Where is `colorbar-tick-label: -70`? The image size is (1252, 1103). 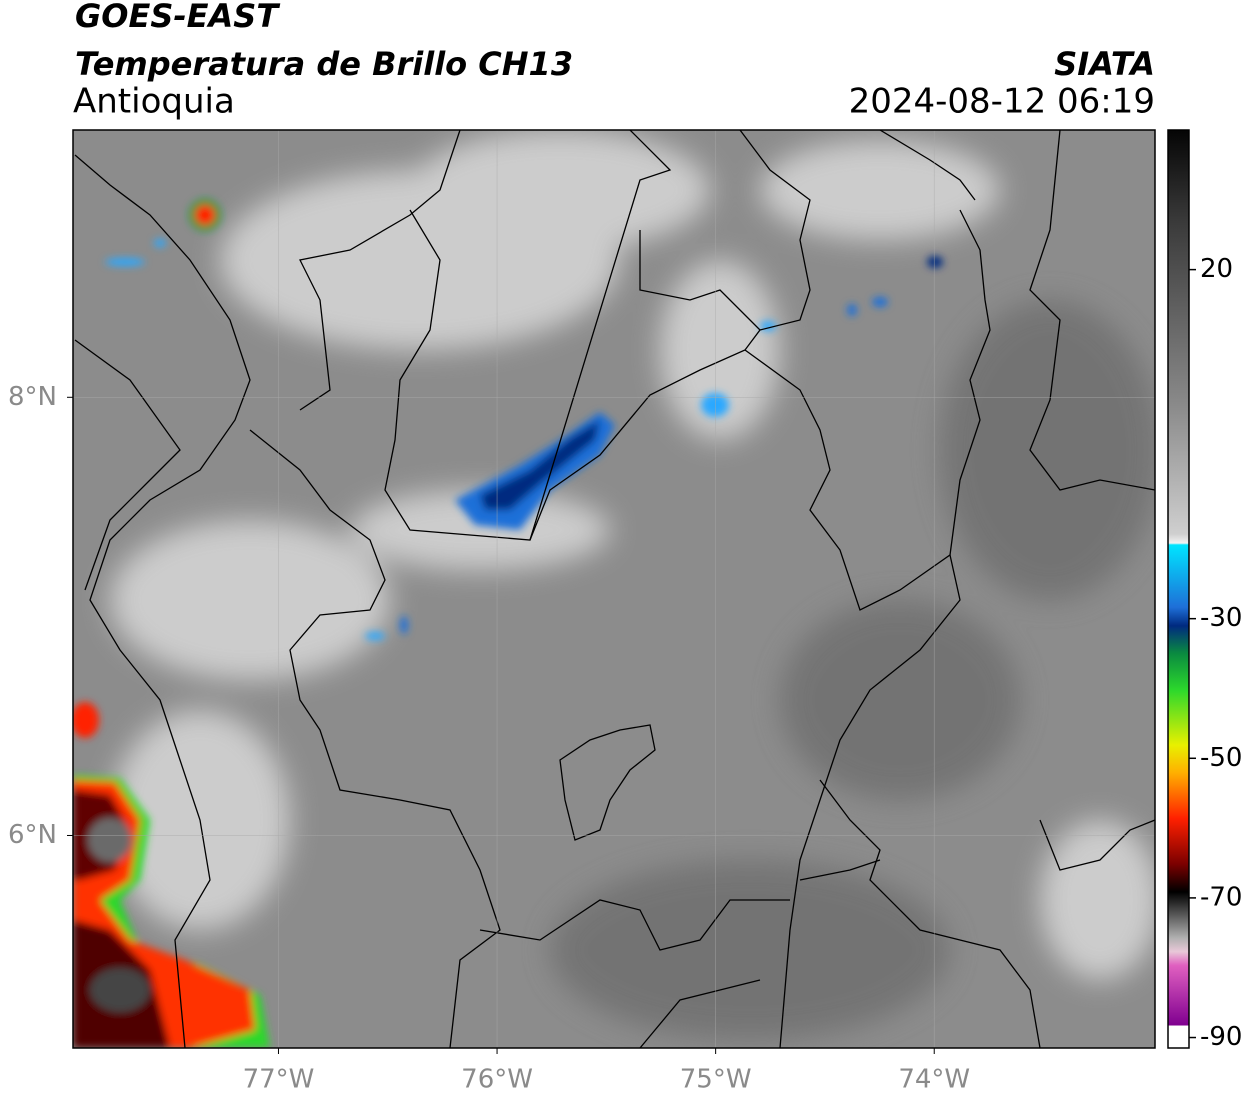 colorbar-tick-label: -70 is located at coordinates (1221, 897).